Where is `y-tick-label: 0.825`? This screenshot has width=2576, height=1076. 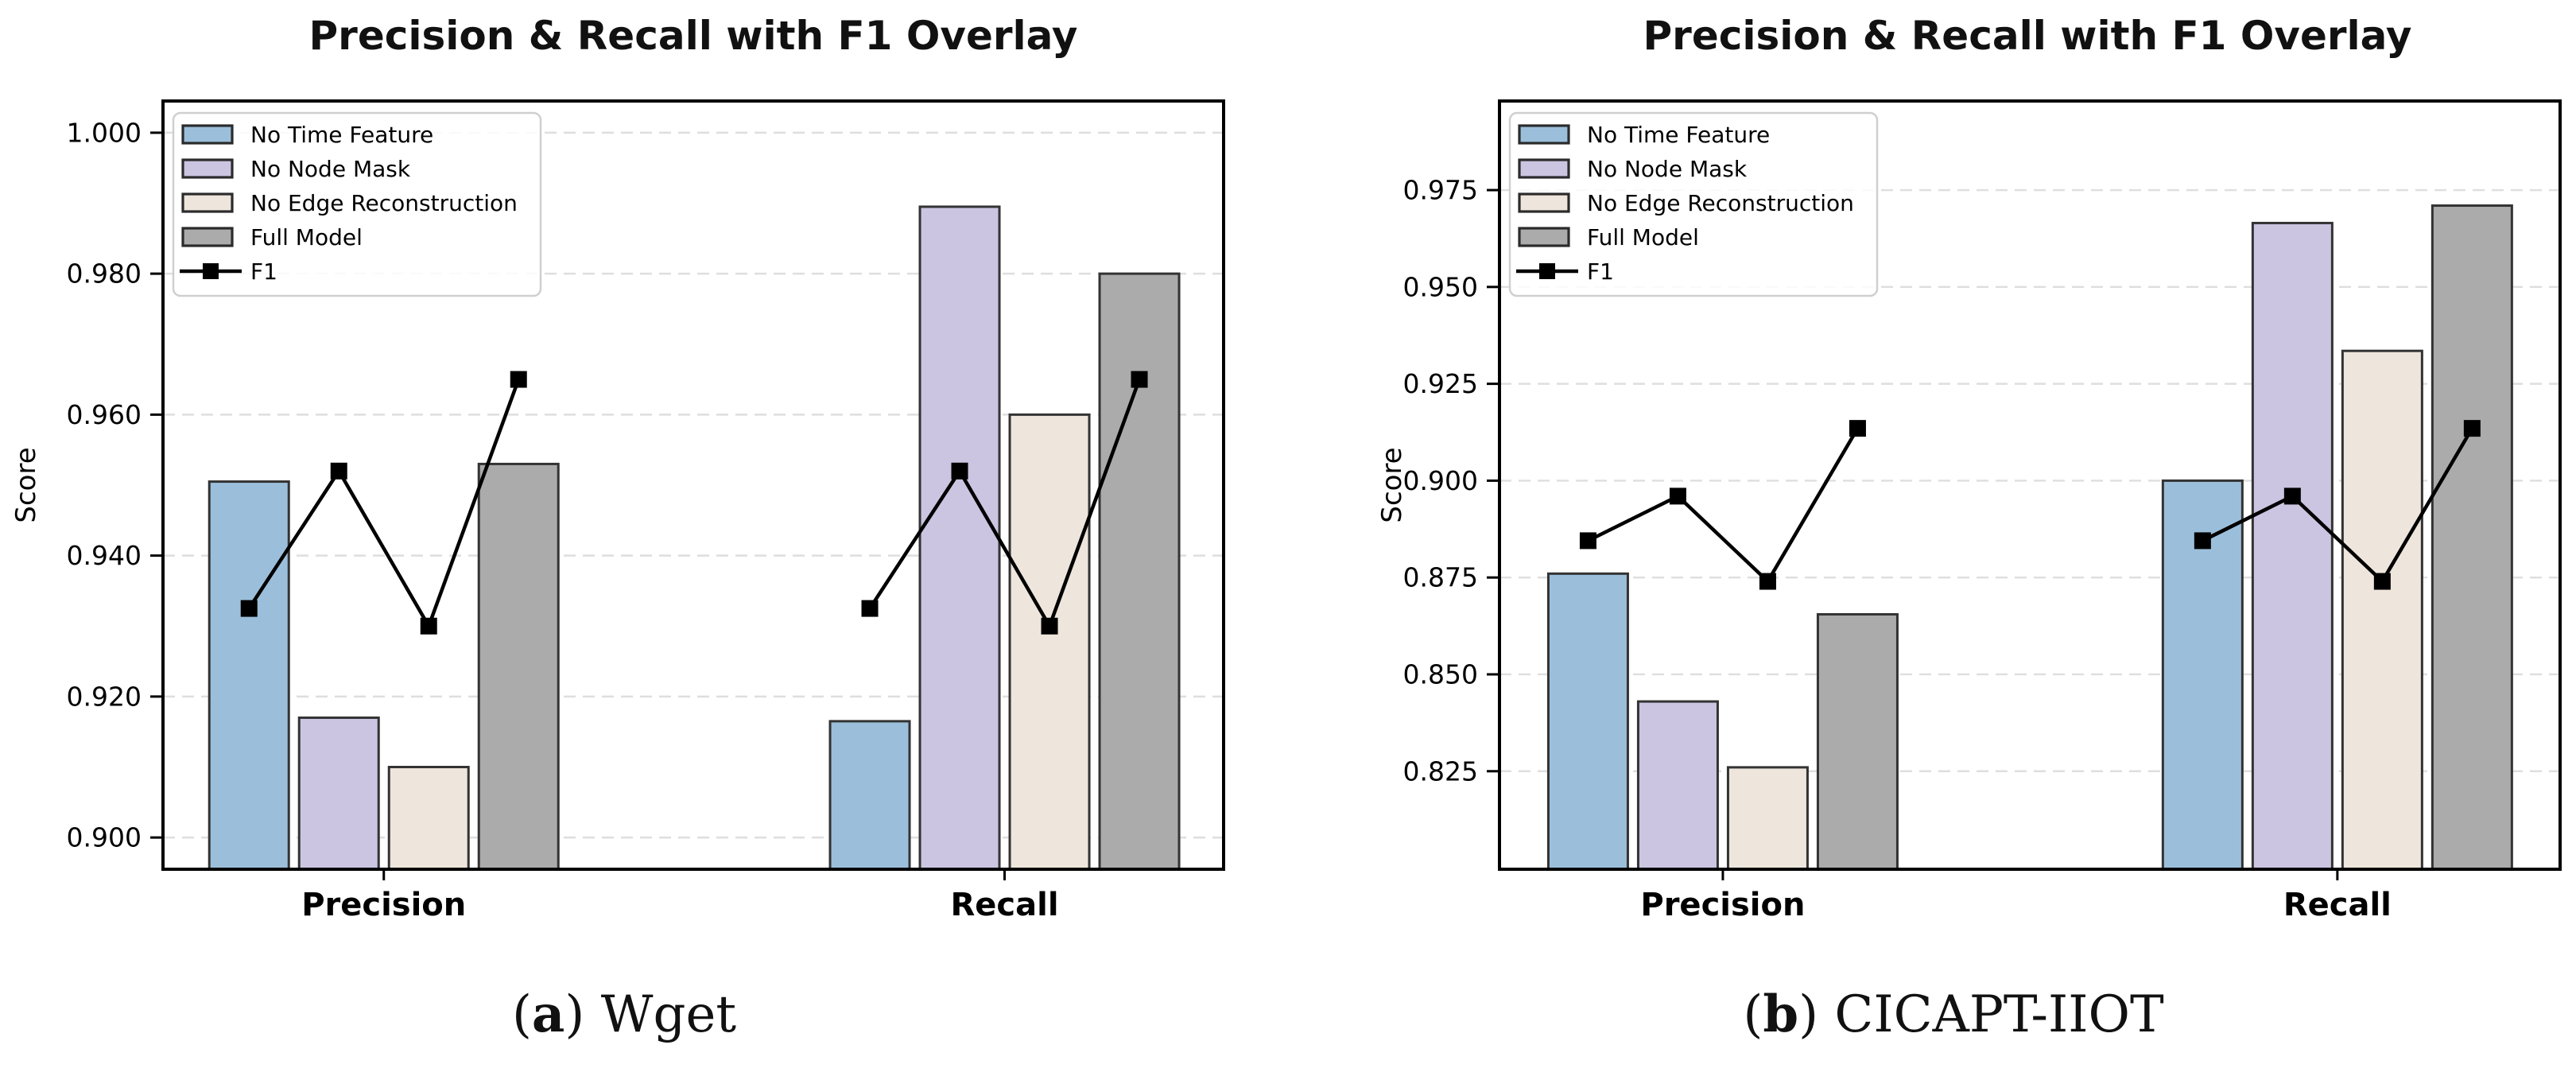 y-tick-label: 0.825 is located at coordinates (1441, 771).